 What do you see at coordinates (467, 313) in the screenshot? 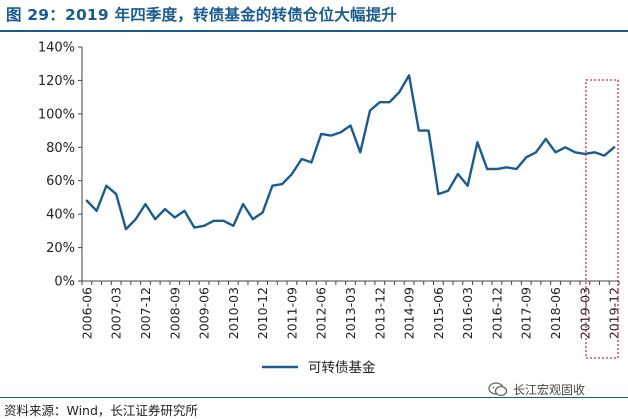
I see `x-tick-label: 2016-03` at bounding box center [467, 313].